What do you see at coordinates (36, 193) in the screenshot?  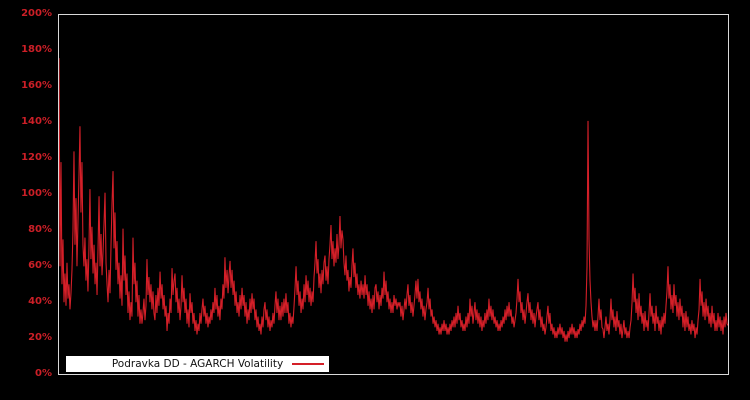 I see `y-axis-tick-label: 100%` at bounding box center [36, 193].